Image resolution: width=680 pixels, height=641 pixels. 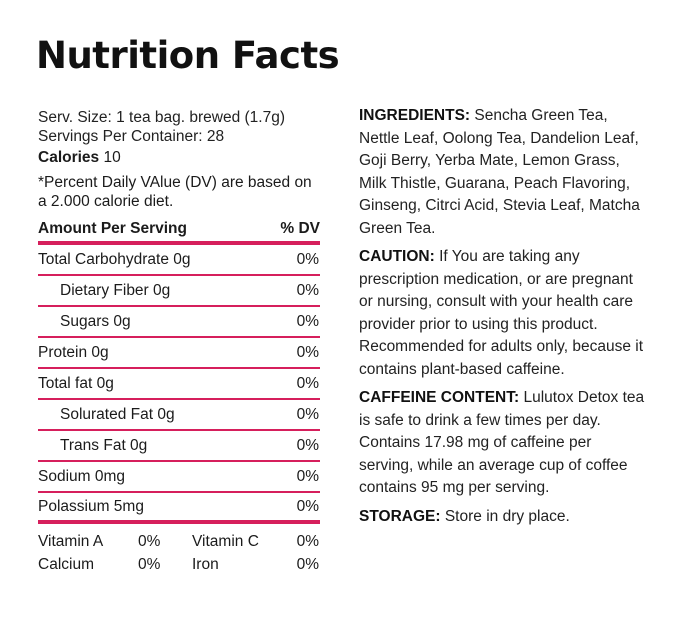 I want to click on table-row: Sugars 0g 0%, so click(x=179, y=322).